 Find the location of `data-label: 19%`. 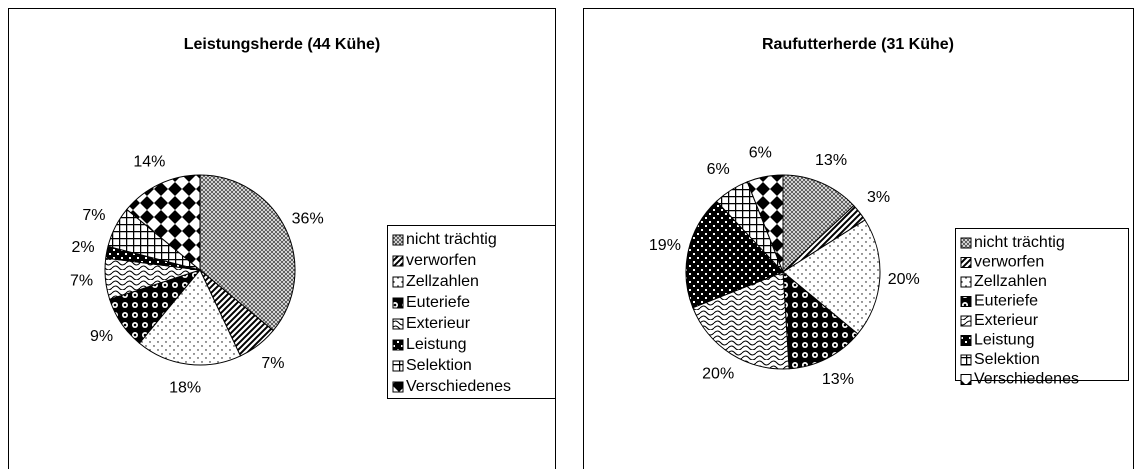

data-label: 19% is located at coordinates (665, 245).